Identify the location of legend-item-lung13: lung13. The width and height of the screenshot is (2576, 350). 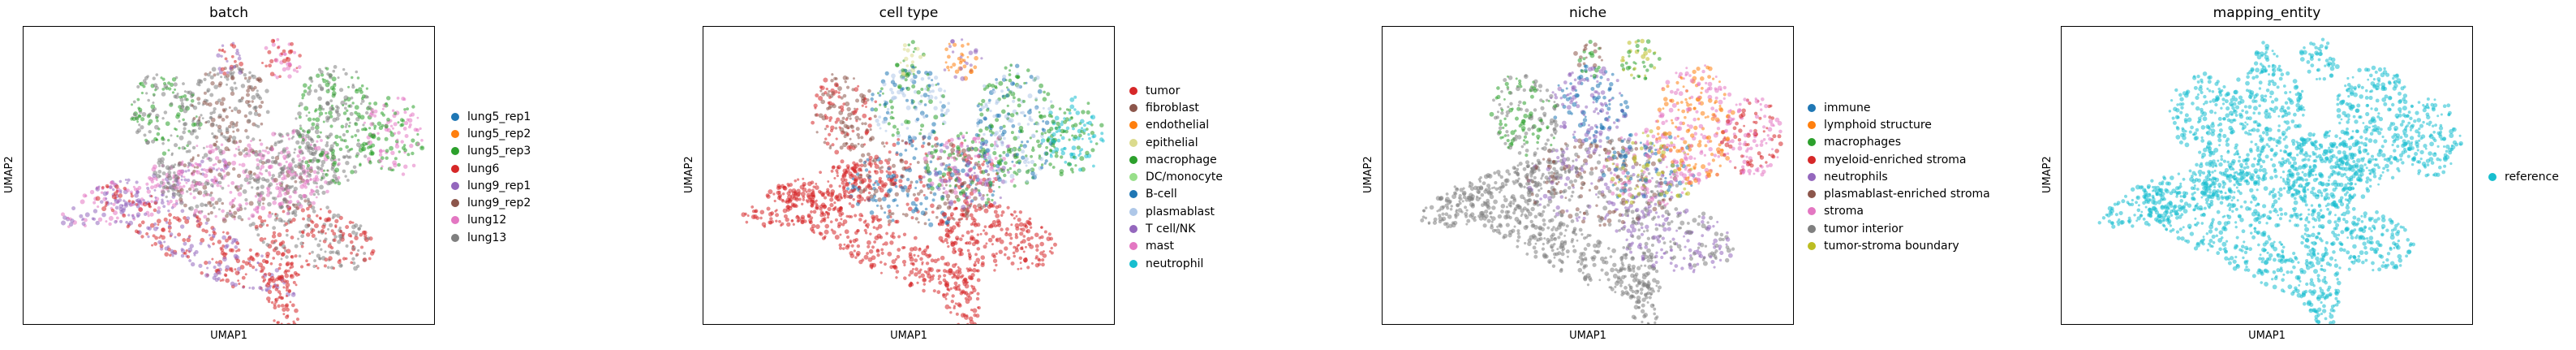
(491, 238).